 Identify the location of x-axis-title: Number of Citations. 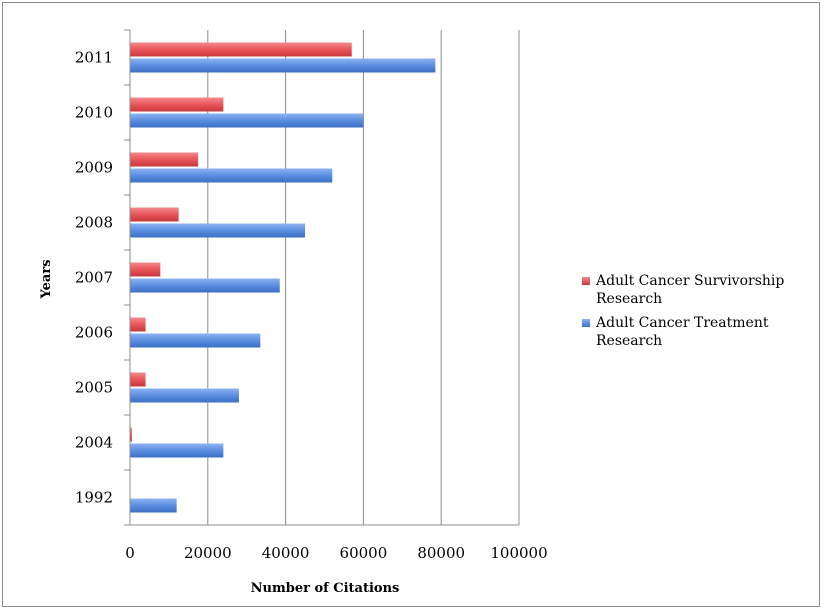
(325, 588).